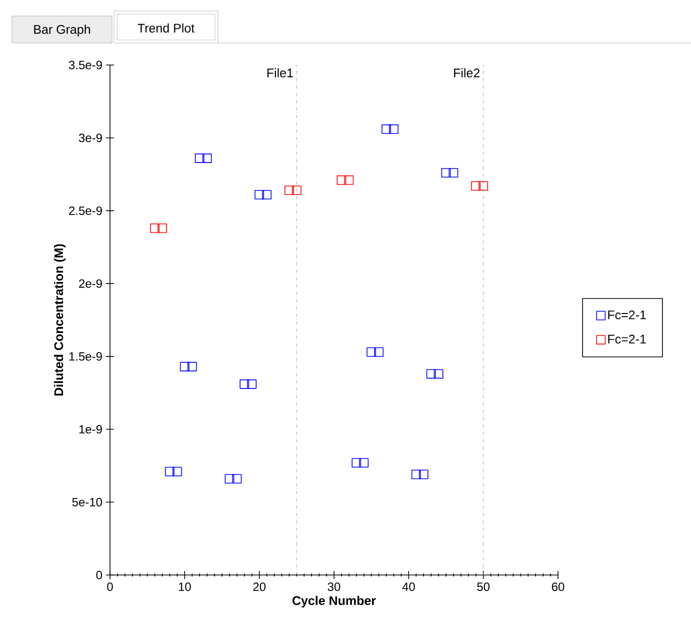 The height and width of the screenshot is (636, 691). What do you see at coordinates (280, 73) in the screenshot?
I see `ref-line-label: File1` at bounding box center [280, 73].